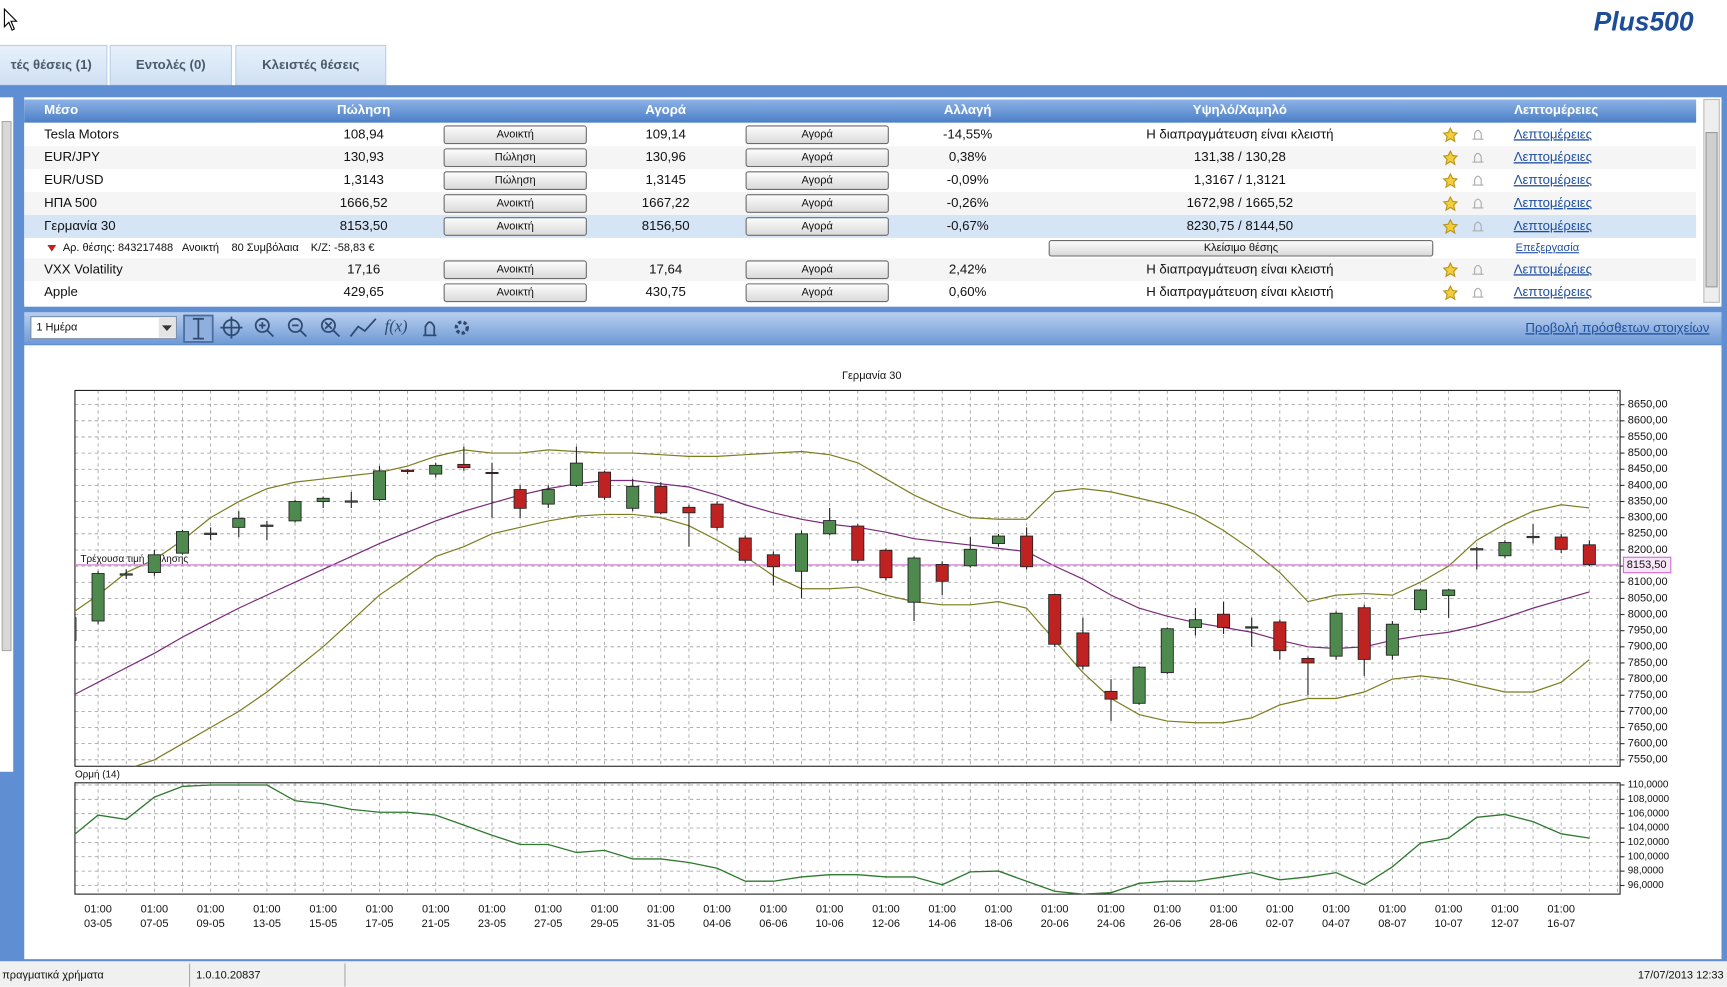 Image resolution: width=1727 pixels, height=987 pixels. Describe the element at coordinates (717, 924) in the screenshot. I see `x-tick-label: 04-06` at that location.